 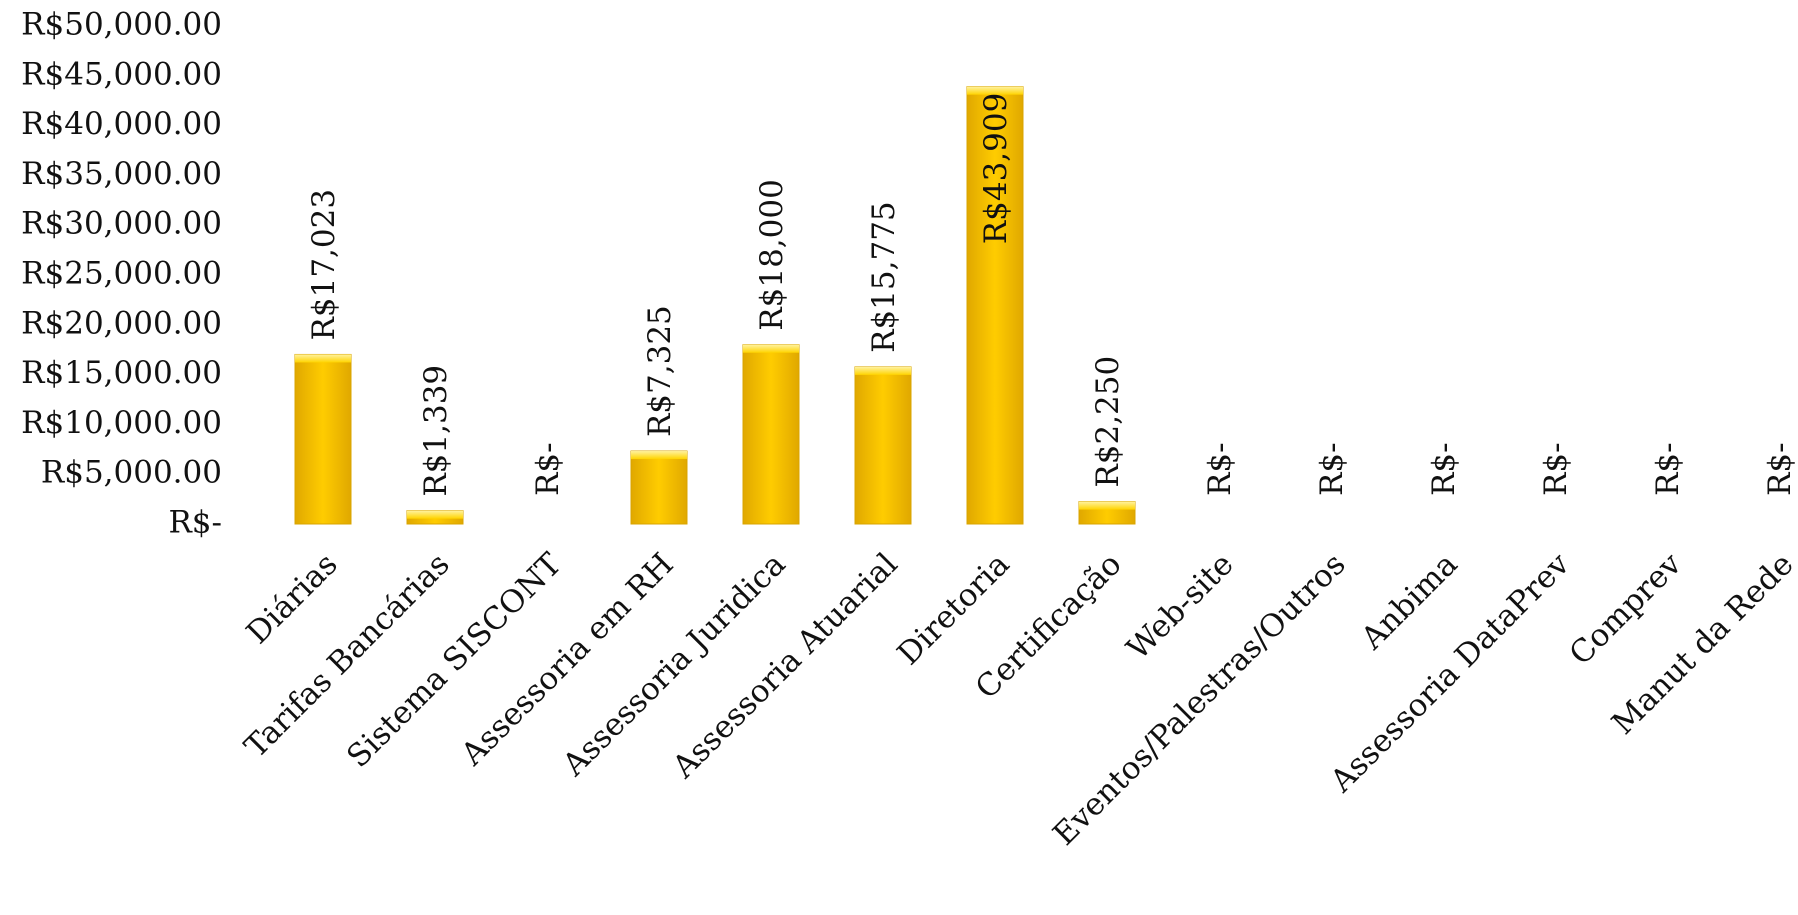 What do you see at coordinates (660, 371) in the screenshot?
I see `data-label: R$7,325` at bounding box center [660, 371].